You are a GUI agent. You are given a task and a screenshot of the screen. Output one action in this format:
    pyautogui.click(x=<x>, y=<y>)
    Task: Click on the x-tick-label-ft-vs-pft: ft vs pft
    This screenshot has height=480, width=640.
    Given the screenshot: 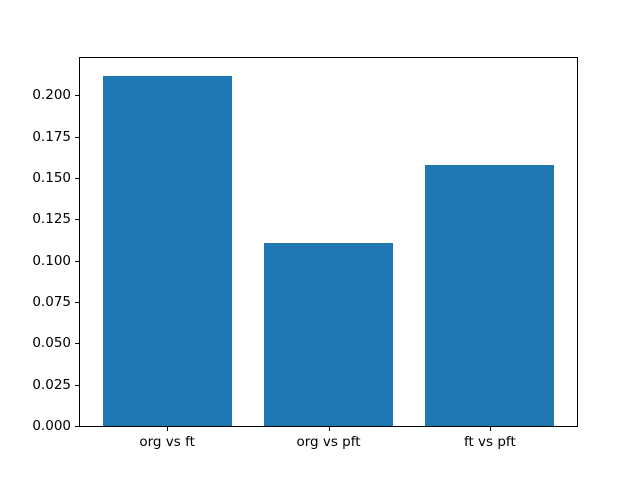 What is the action you would take?
    pyautogui.click(x=489, y=442)
    